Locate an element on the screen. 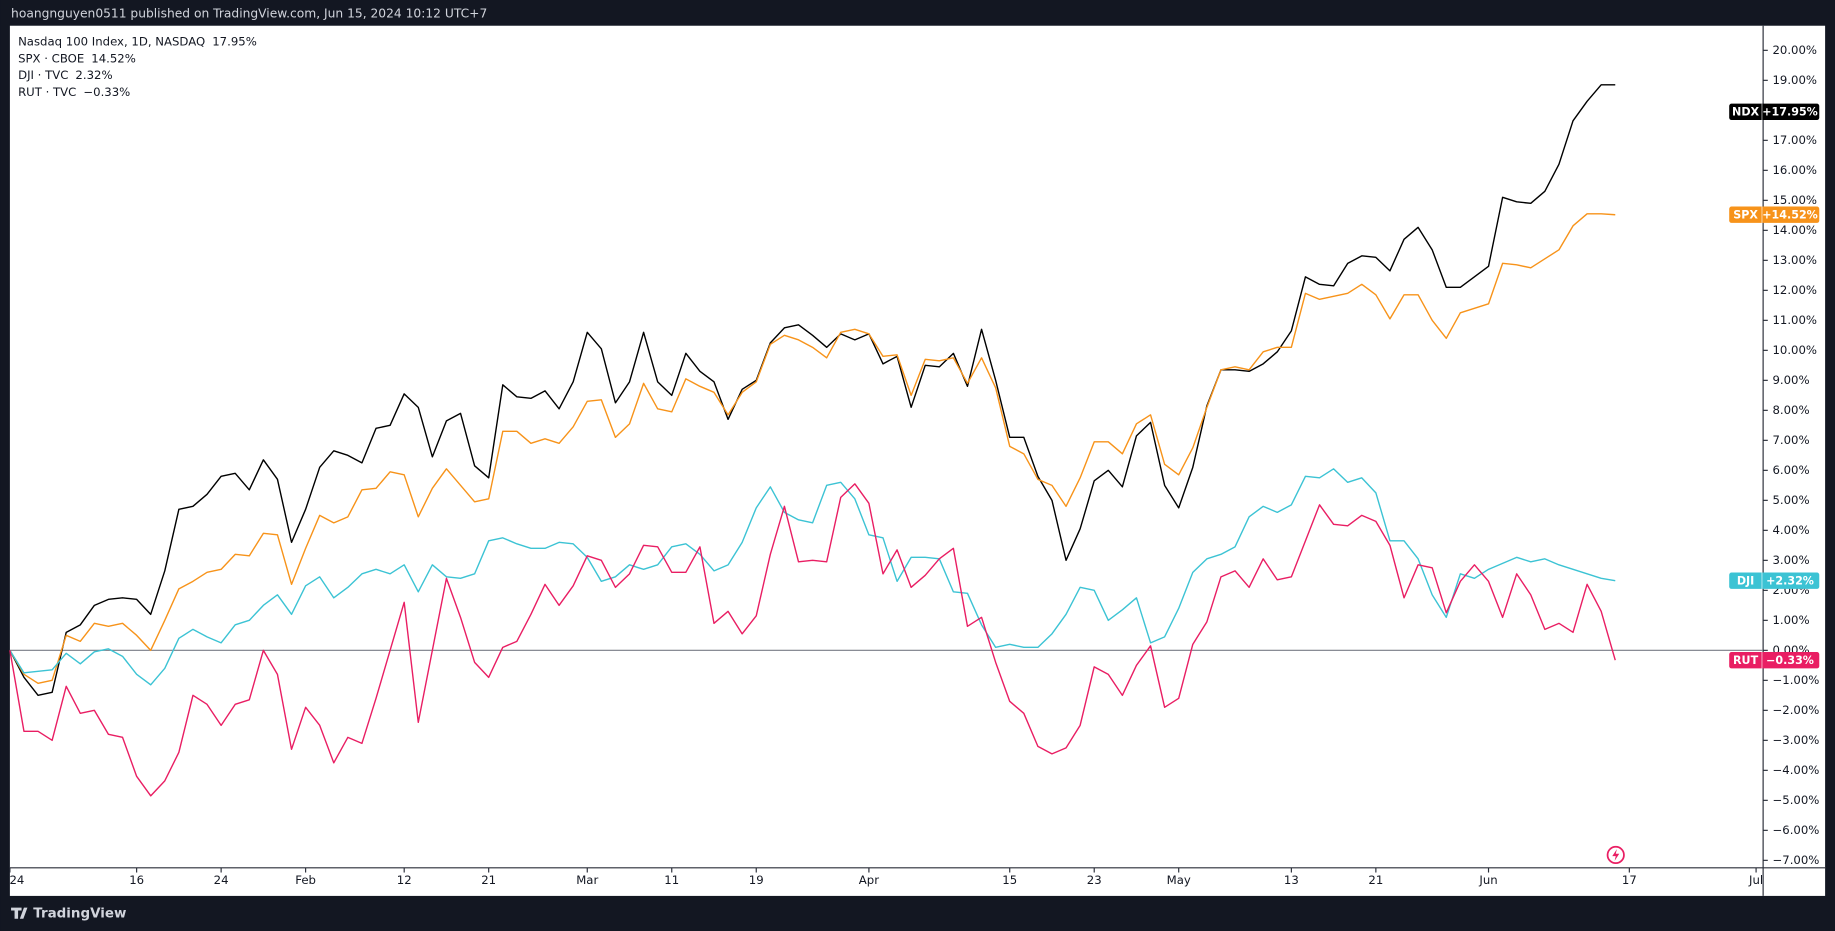  price-badge: DJI +2.32% is located at coordinates (1774, 580).